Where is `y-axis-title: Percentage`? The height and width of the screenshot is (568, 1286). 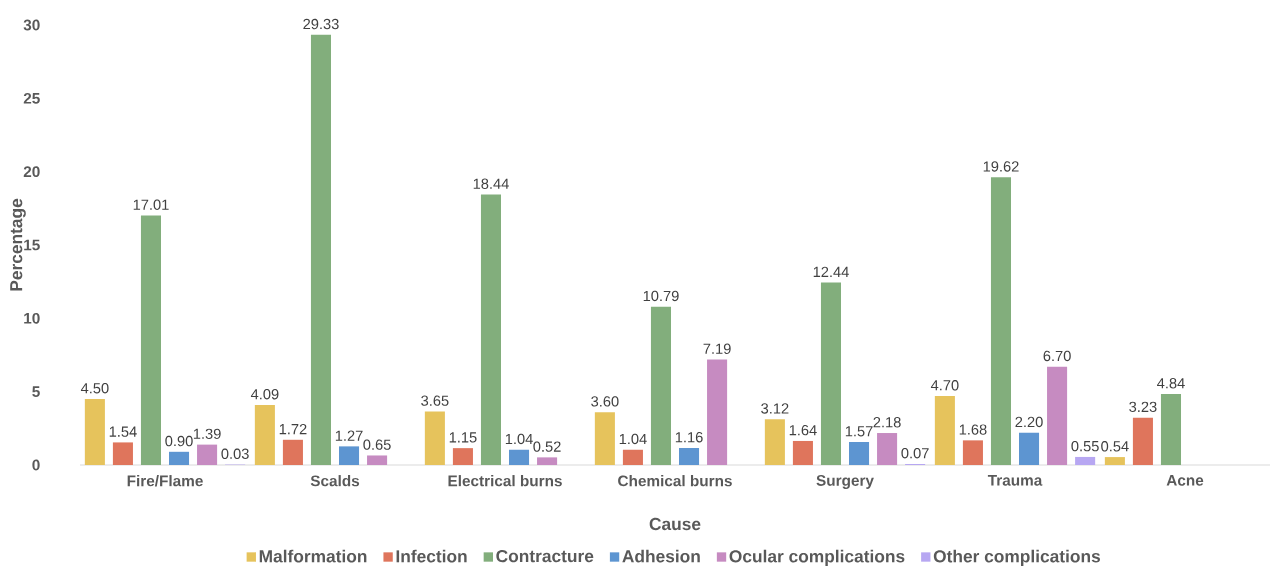
y-axis-title: Percentage is located at coordinates (18, 244).